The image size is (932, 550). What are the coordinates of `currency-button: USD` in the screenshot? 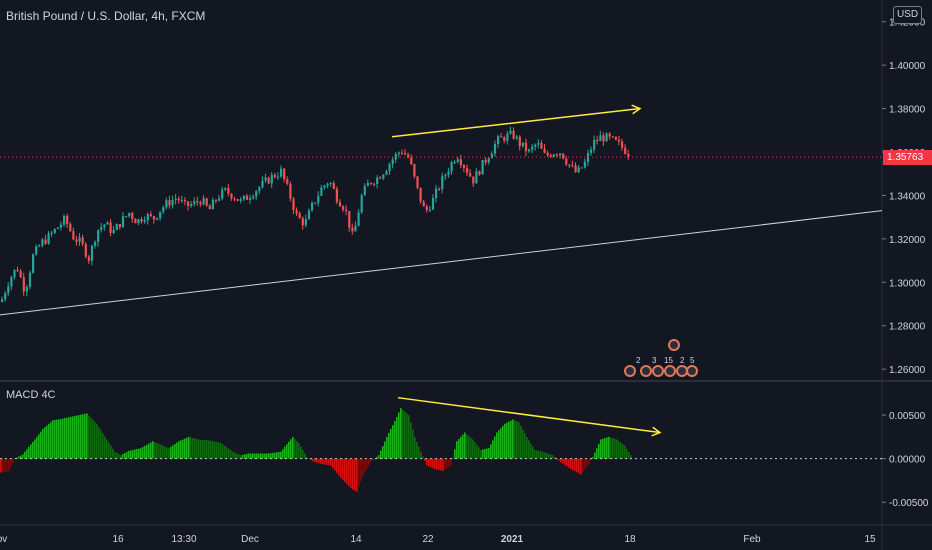 It's located at (907, 15).